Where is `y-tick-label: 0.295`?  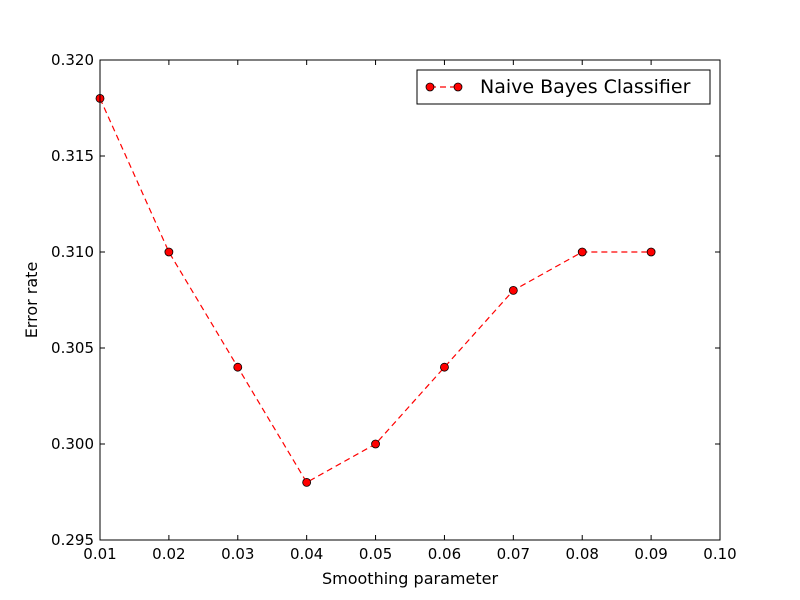 y-tick-label: 0.295 is located at coordinates (72, 540).